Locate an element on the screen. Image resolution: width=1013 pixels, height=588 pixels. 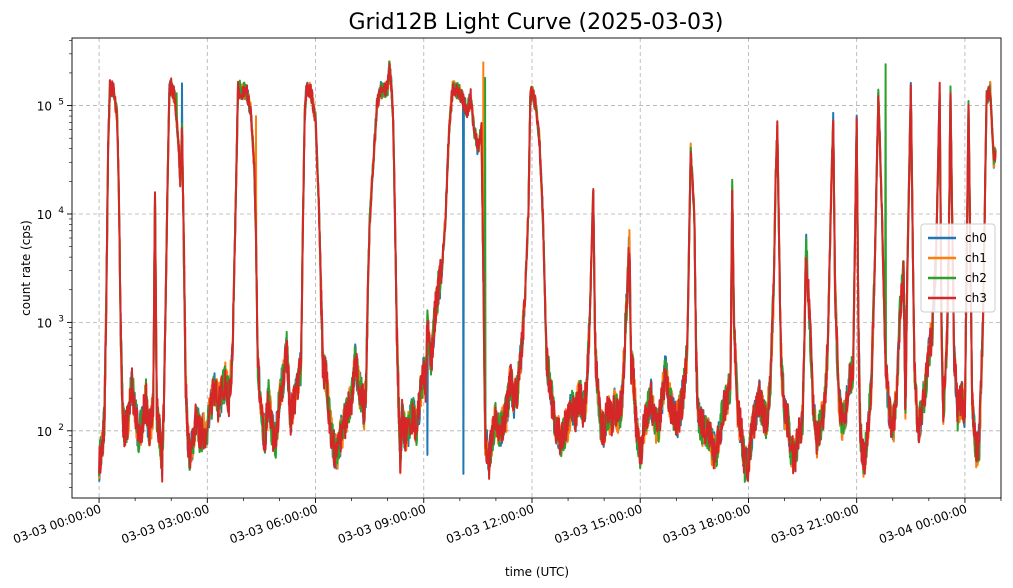
legend-label-ch1: ch1 is located at coordinates (976, 258).